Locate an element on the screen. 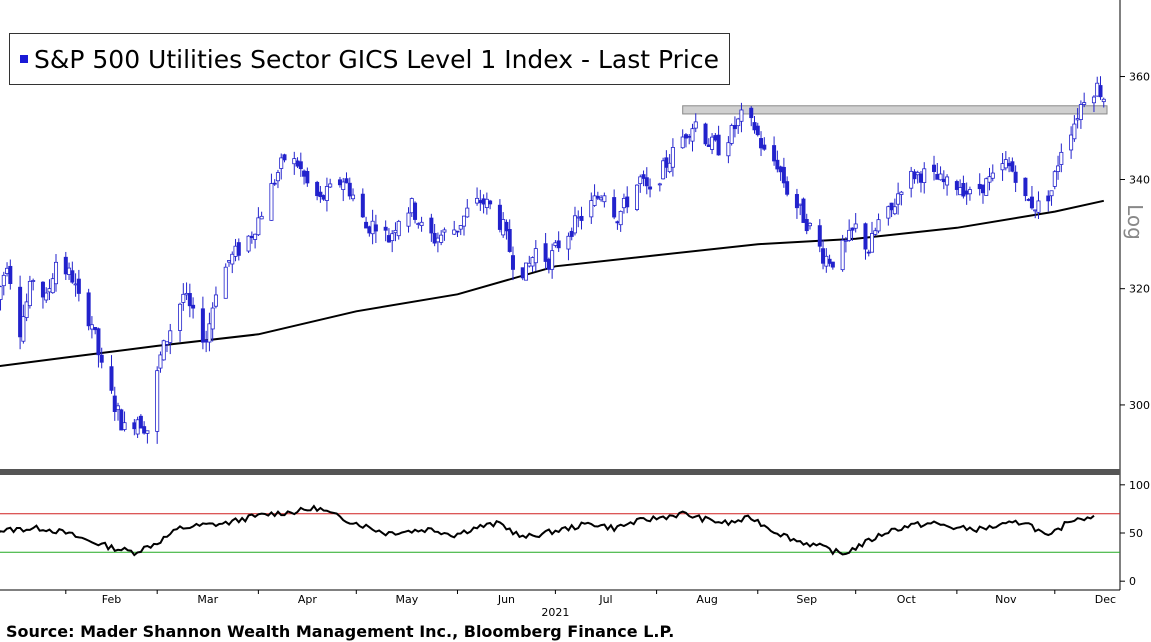 The height and width of the screenshot is (642, 1151). panel-divider is located at coordinates (560, 472).